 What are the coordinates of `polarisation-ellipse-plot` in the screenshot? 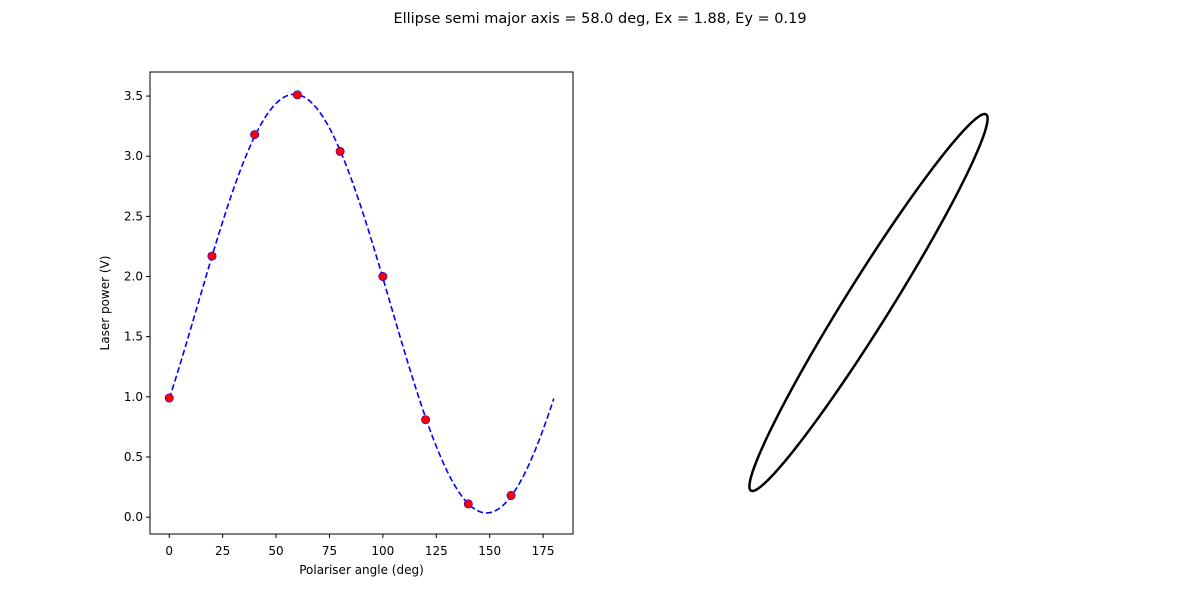 It's located at (868, 302).